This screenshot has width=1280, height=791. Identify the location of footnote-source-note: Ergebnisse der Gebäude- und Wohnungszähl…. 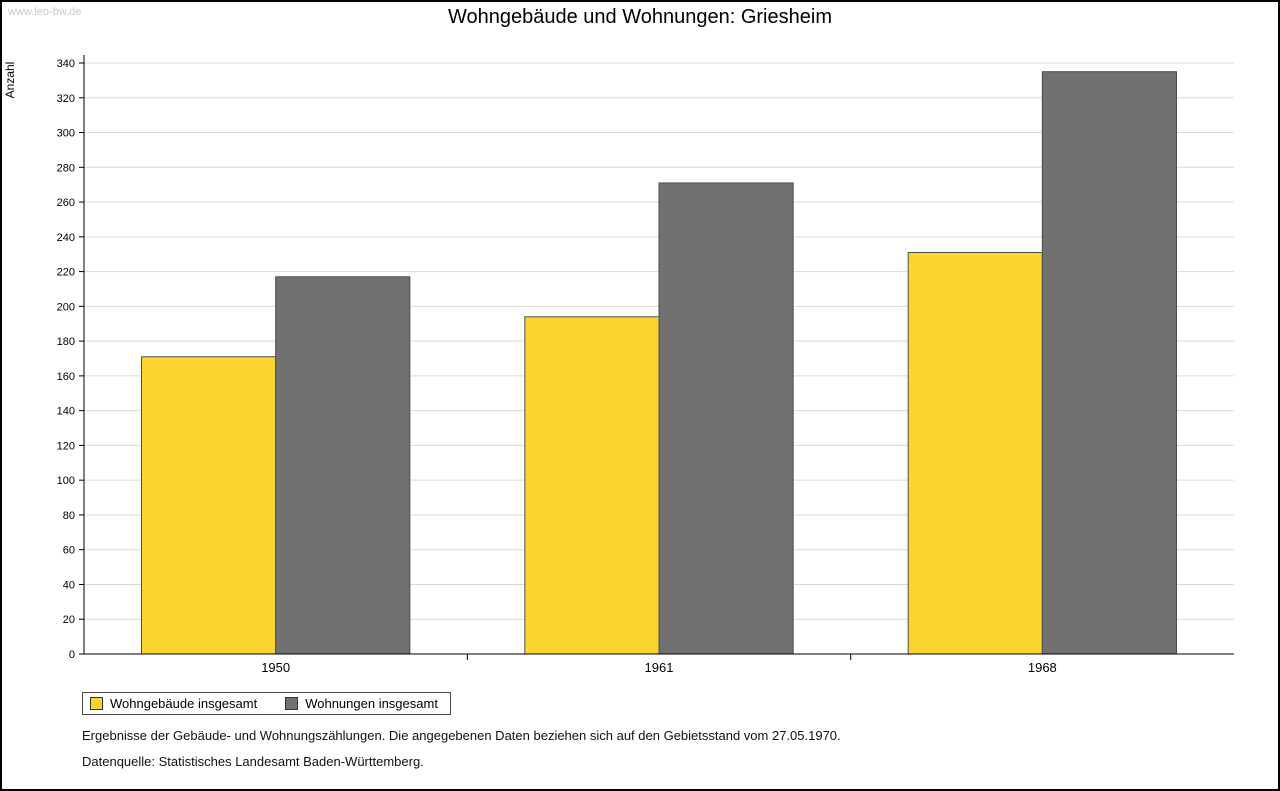
(461, 735).